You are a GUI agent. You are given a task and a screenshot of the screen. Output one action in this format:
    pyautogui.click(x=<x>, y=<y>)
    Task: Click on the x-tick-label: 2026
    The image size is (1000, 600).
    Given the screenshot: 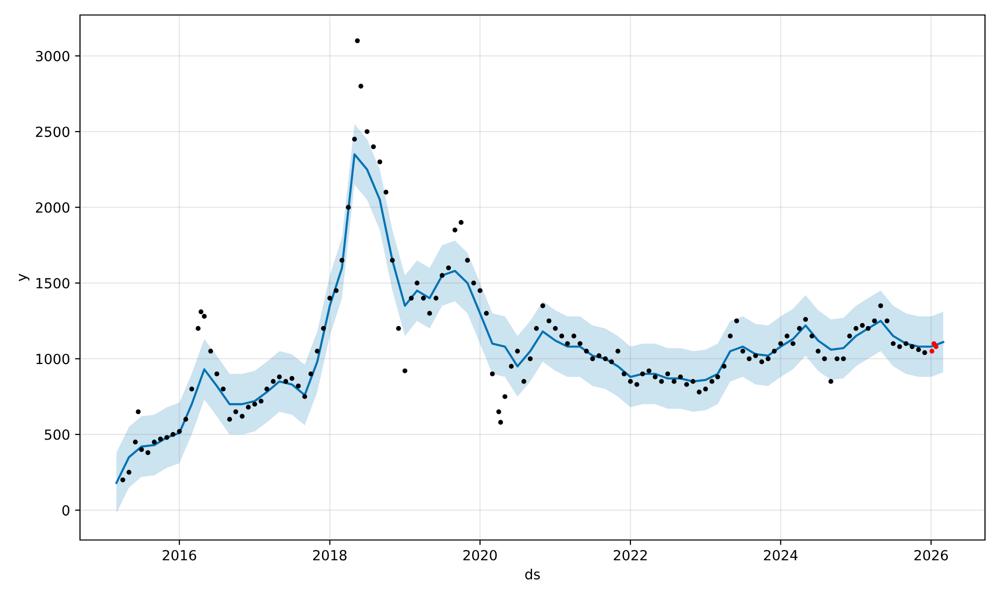 What is the action you would take?
    pyautogui.click(x=931, y=555)
    